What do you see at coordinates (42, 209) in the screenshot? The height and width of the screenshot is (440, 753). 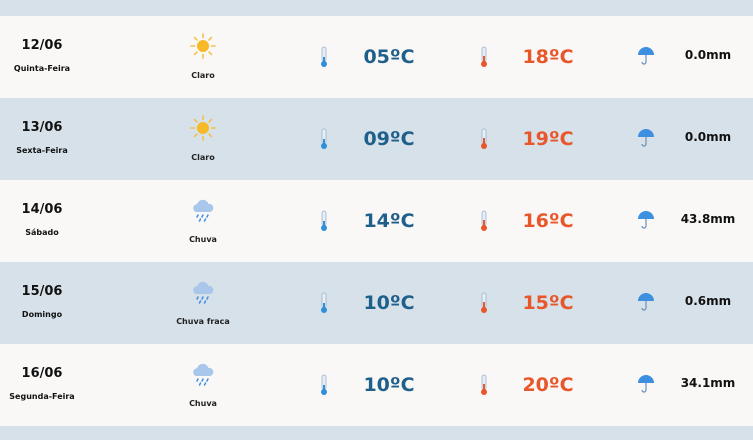 I see `date: 14/06` at bounding box center [42, 209].